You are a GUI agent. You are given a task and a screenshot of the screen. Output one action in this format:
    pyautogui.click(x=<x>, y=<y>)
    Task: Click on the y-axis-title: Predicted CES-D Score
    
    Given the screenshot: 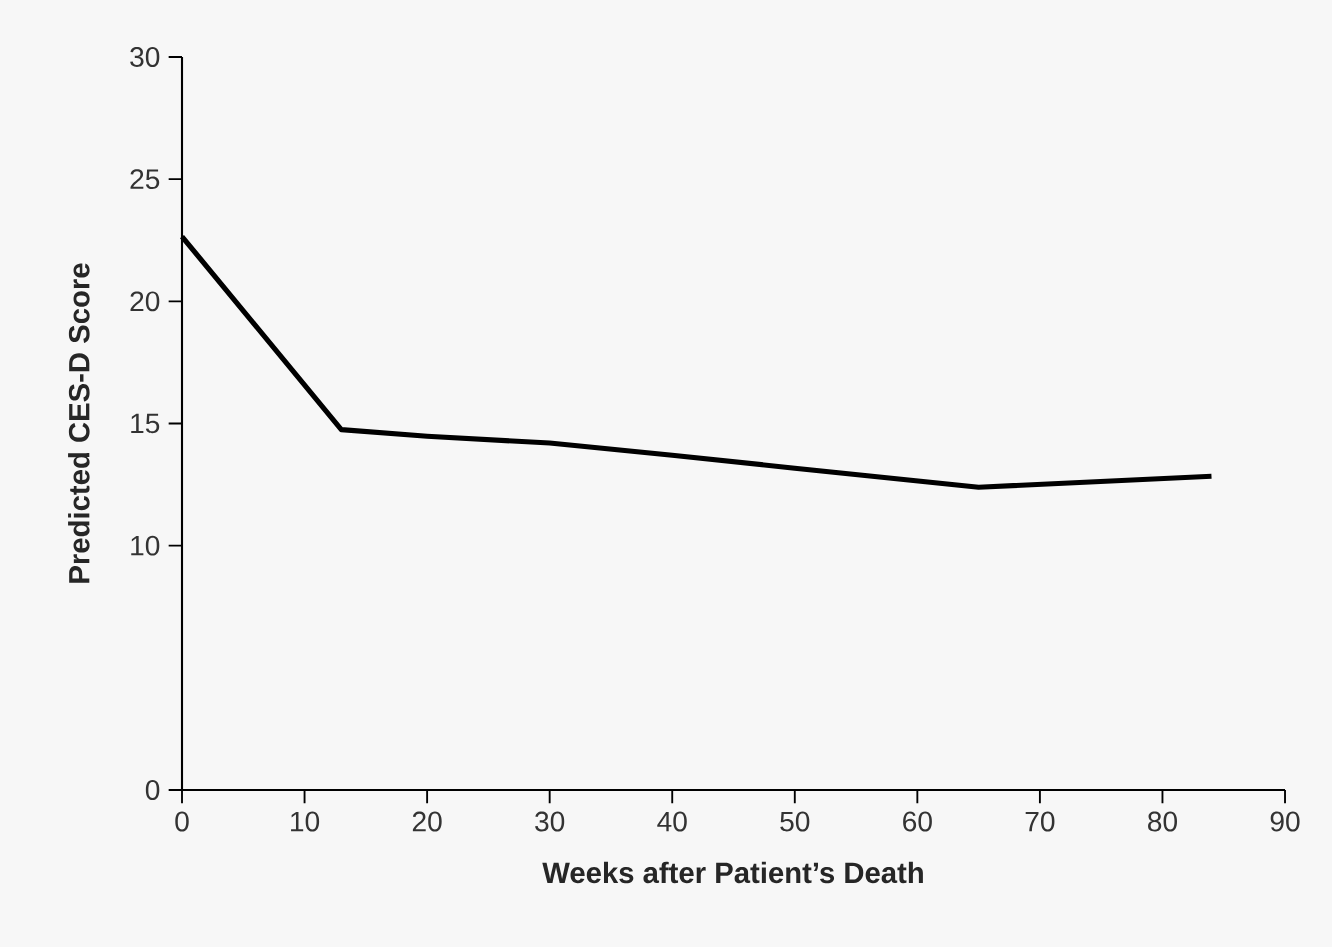 What is the action you would take?
    pyautogui.click(x=79, y=423)
    